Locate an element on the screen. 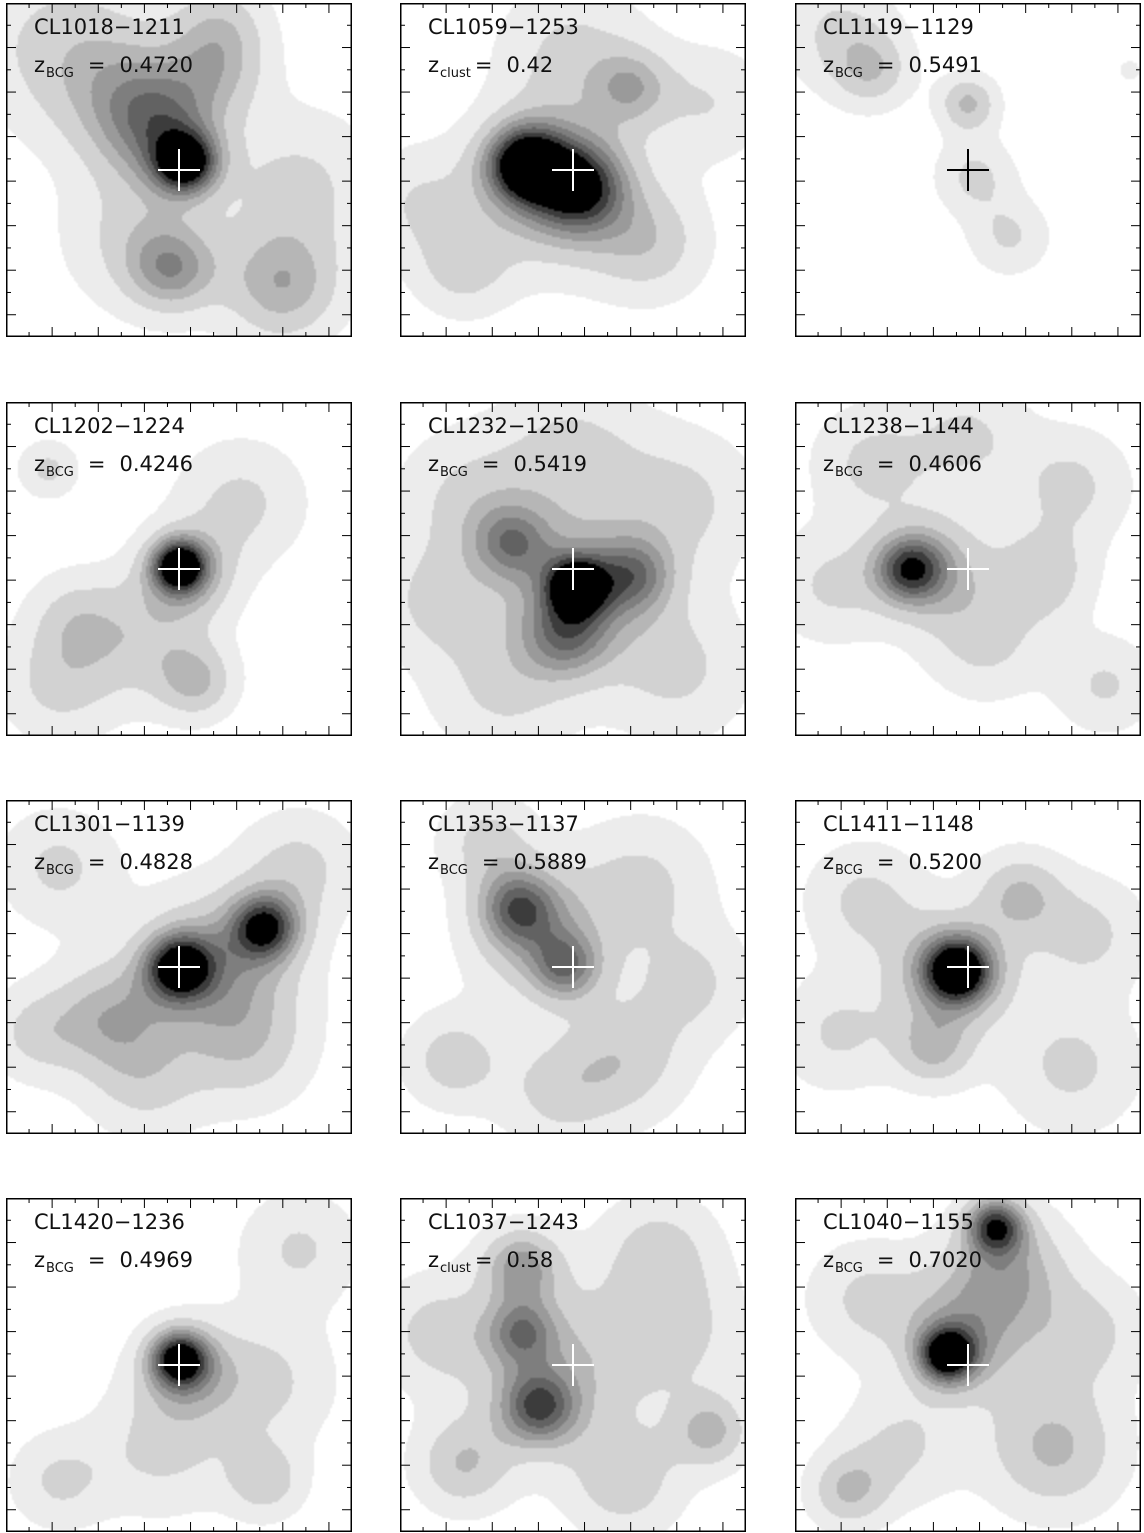 The height and width of the screenshot is (1533, 1144). redshift-label: zBCG = 0.4246 is located at coordinates (113, 466).